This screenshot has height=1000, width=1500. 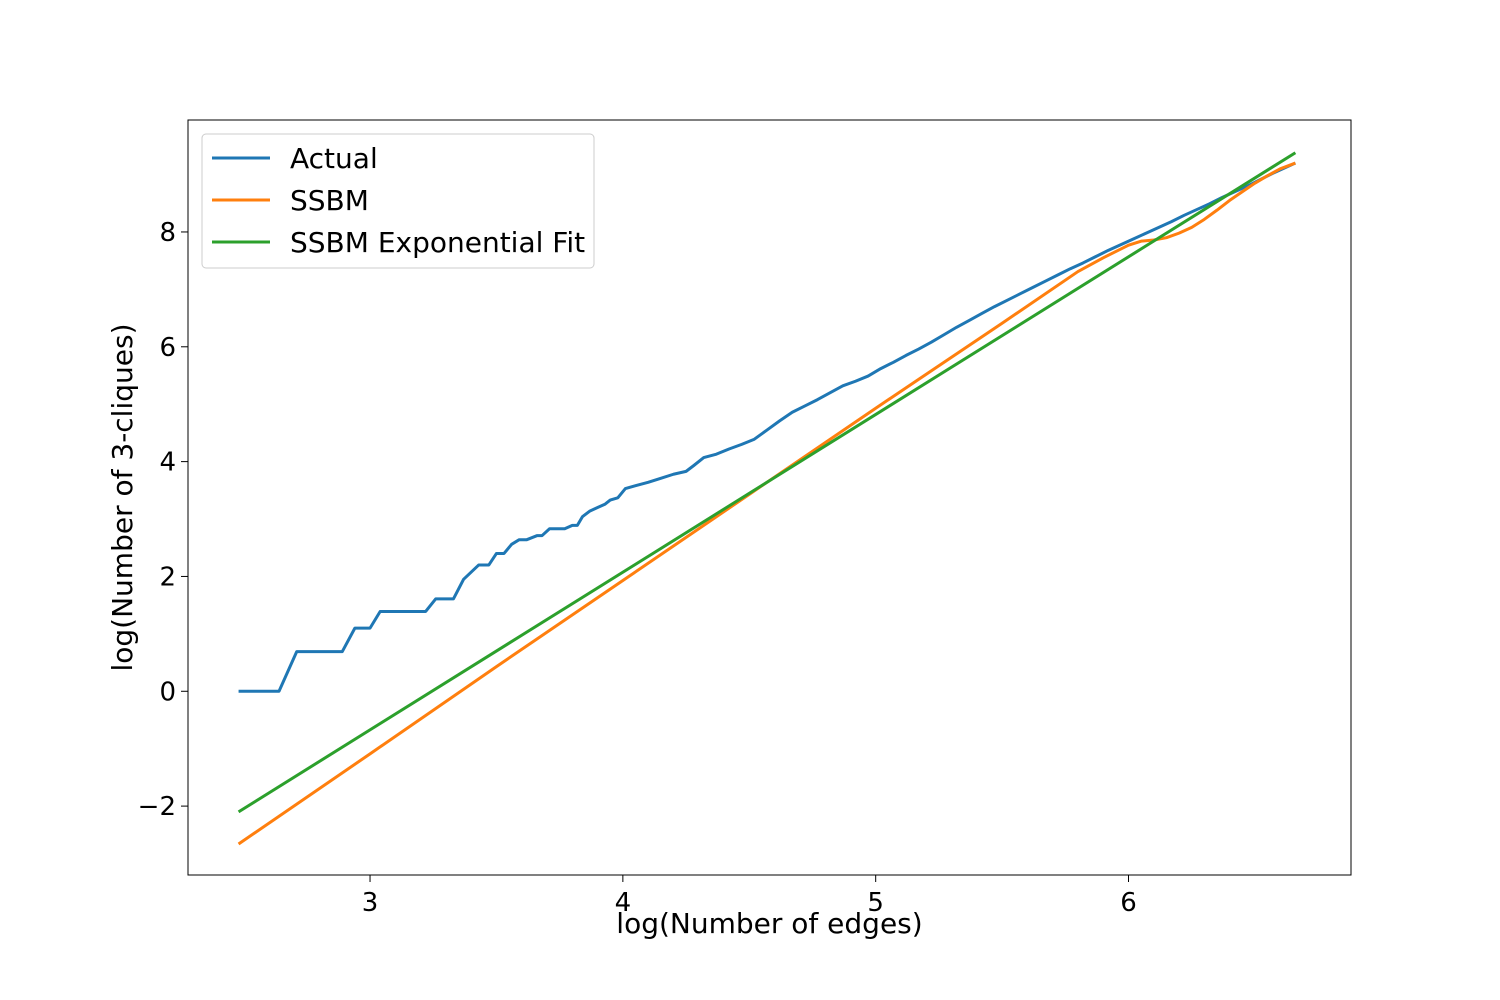 I want to click on y-tick-label: 0, so click(x=167, y=692).